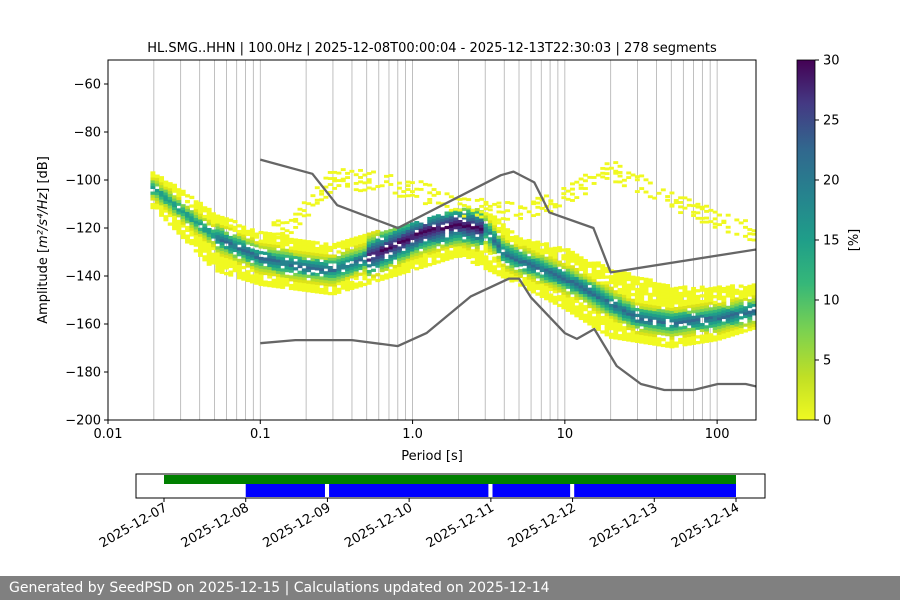 The width and height of the screenshot is (900, 600). Describe the element at coordinates (296, 525) in the screenshot. I see `timeline-date-label: 2025-12-09` at that location.